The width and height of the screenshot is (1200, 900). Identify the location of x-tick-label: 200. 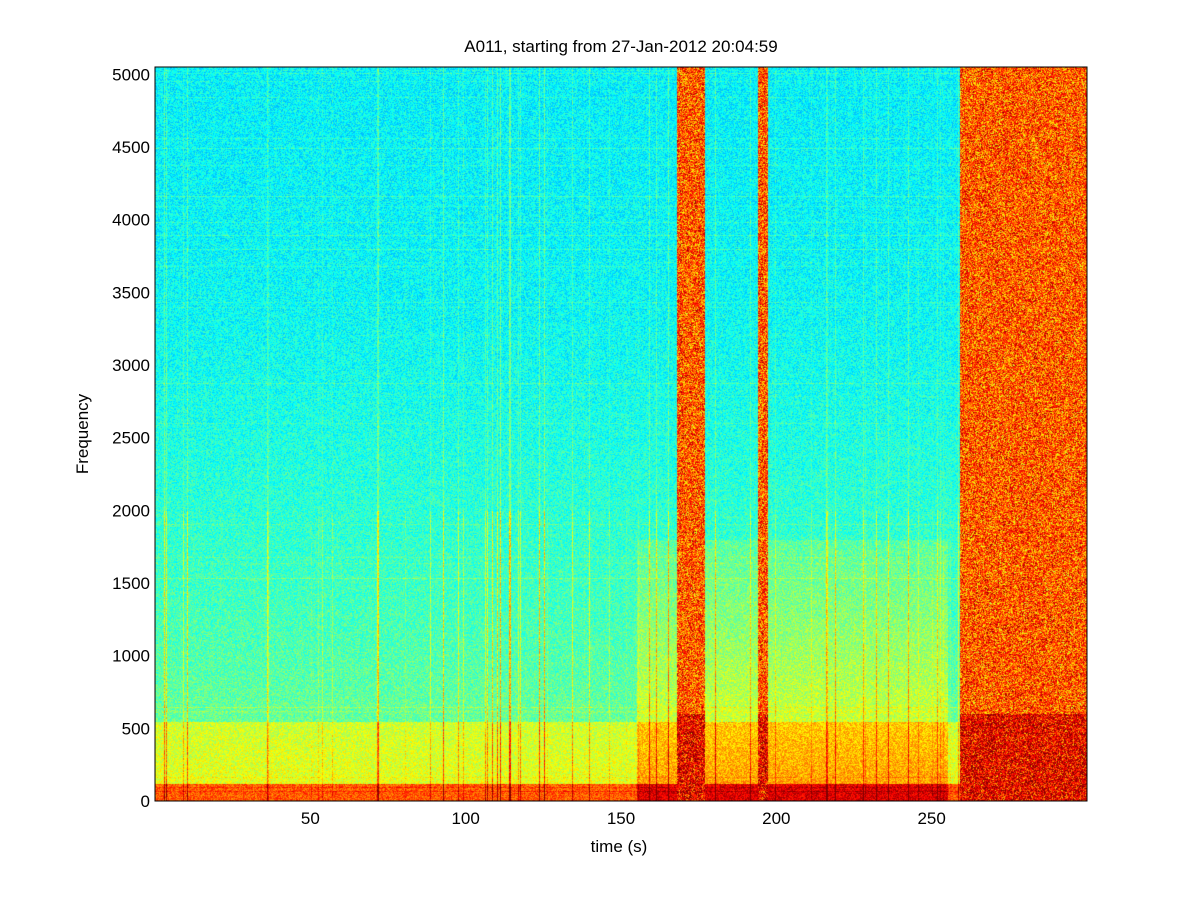
(776, 818).